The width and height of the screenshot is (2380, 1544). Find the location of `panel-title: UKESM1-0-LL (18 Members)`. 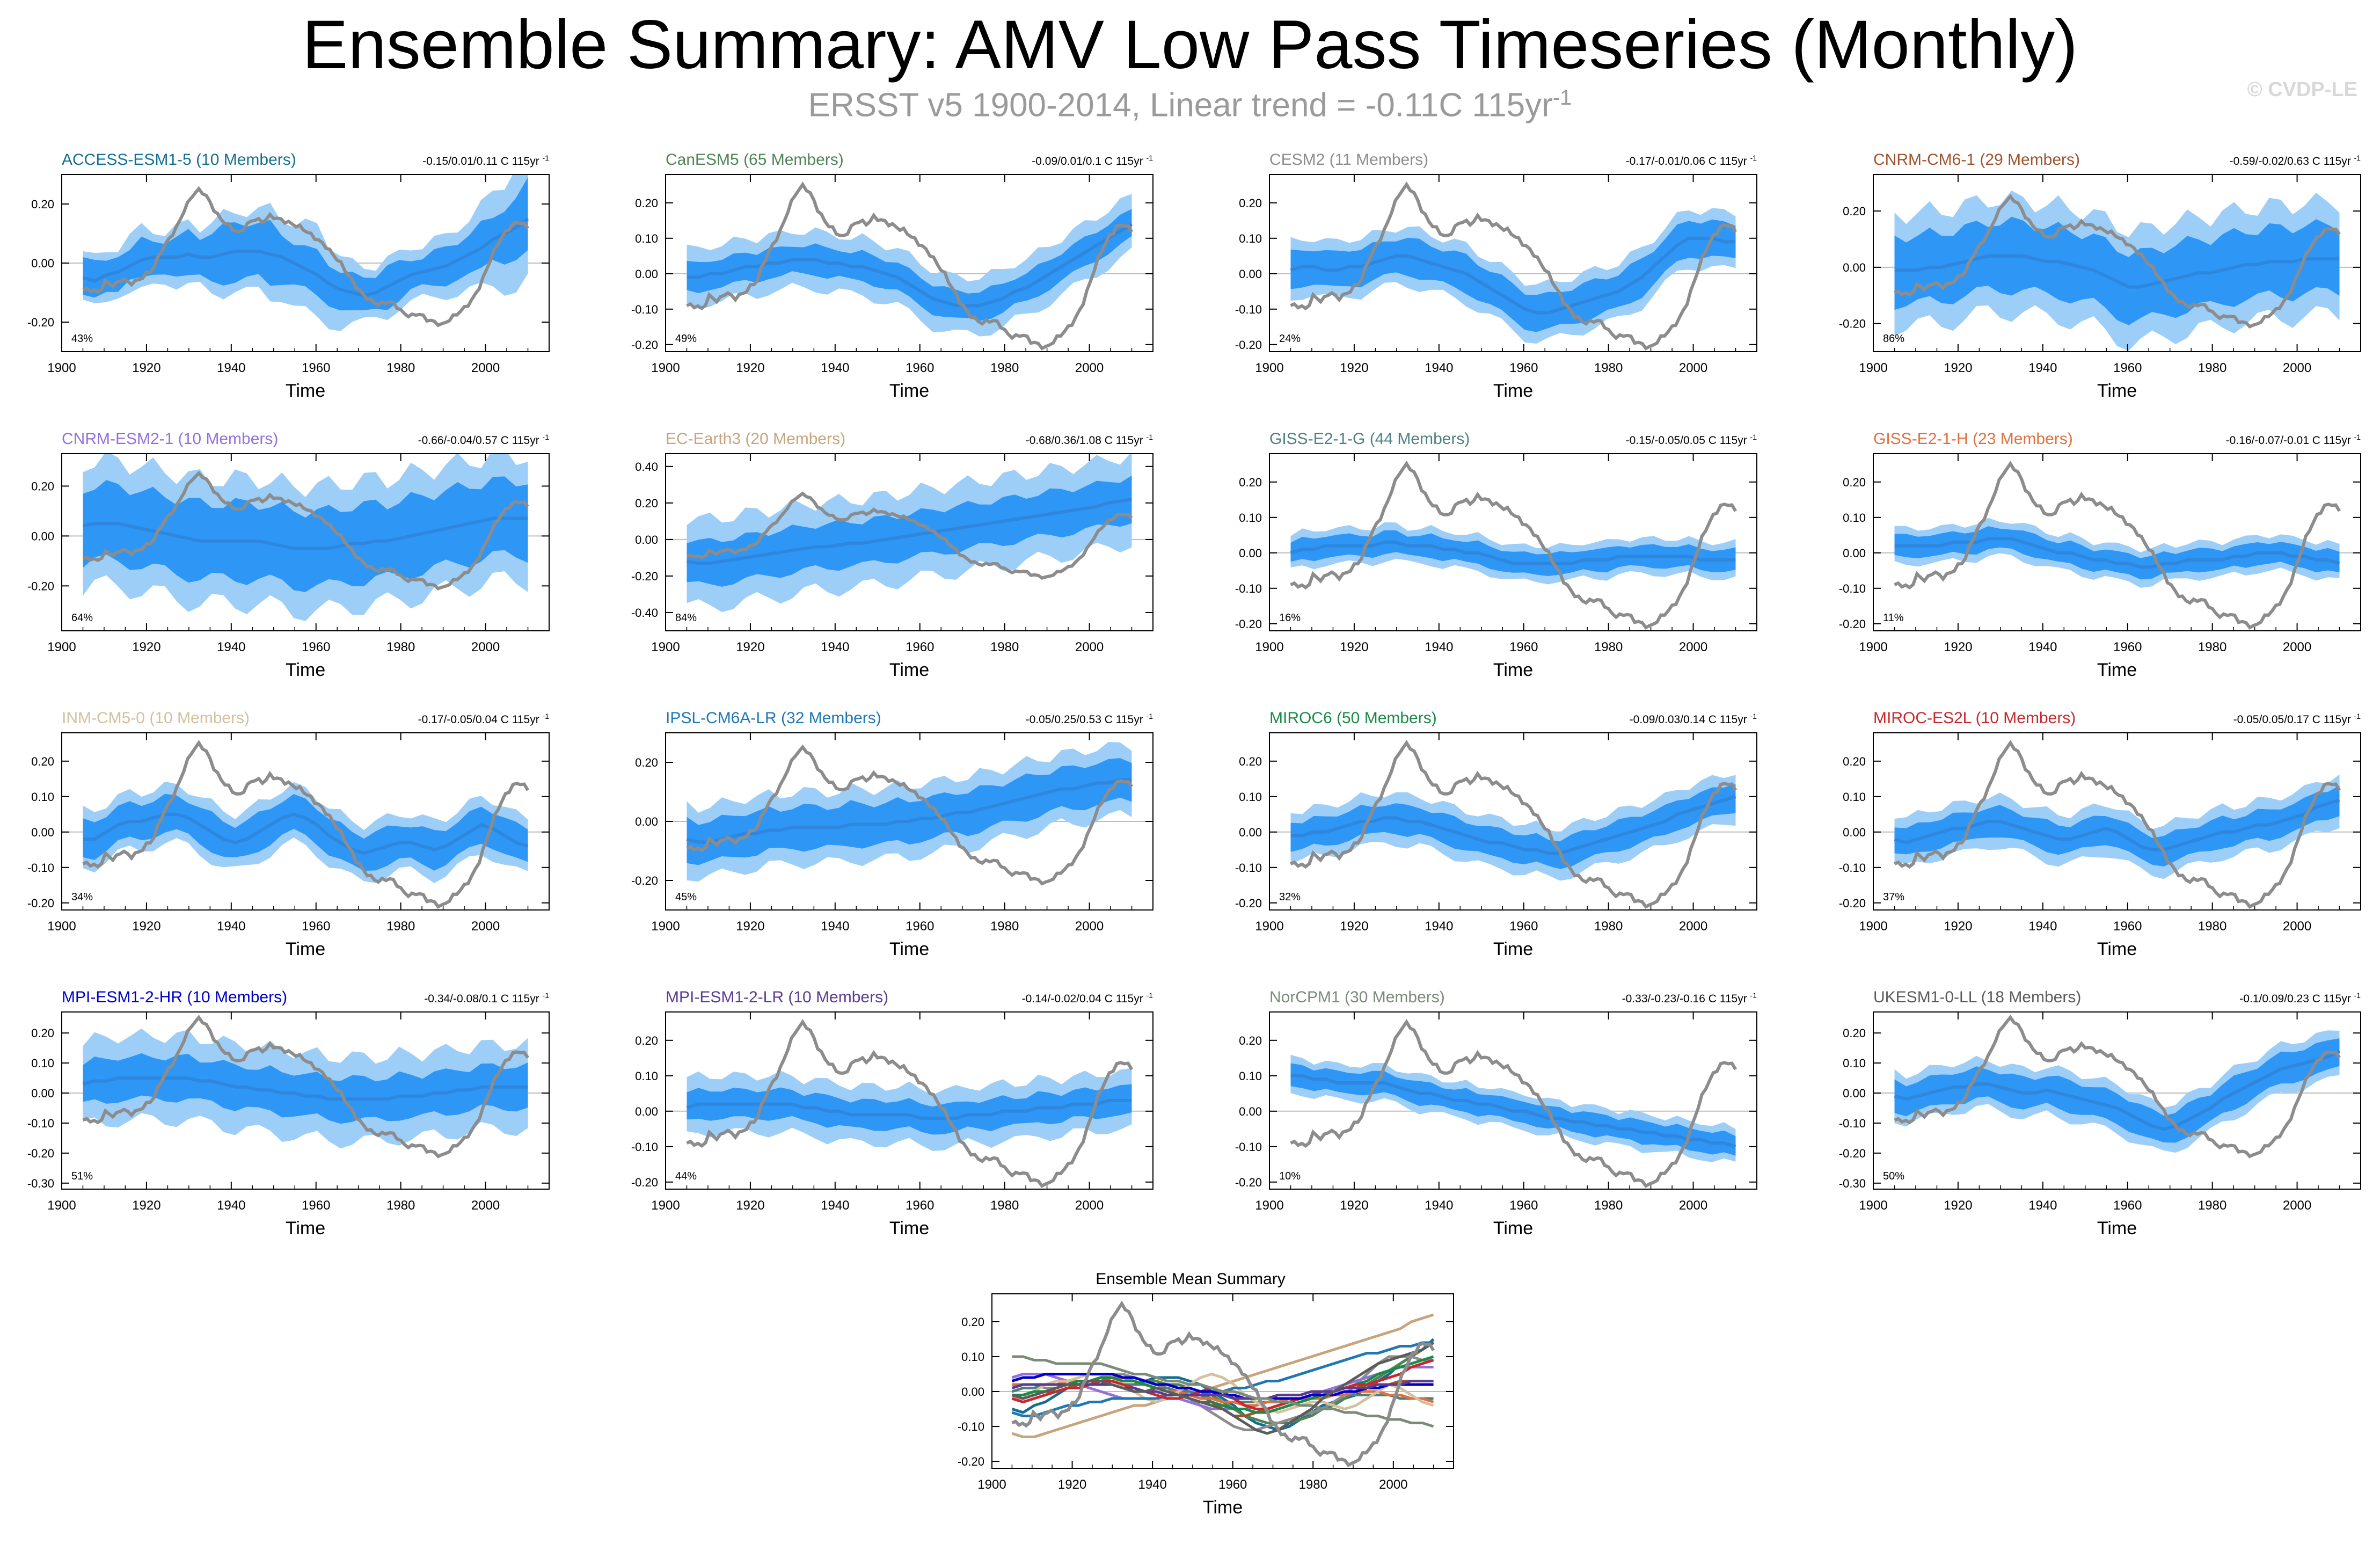

panel-title: UKESM1-0-LL (18 Members) is located at coordinates (1977, 997).